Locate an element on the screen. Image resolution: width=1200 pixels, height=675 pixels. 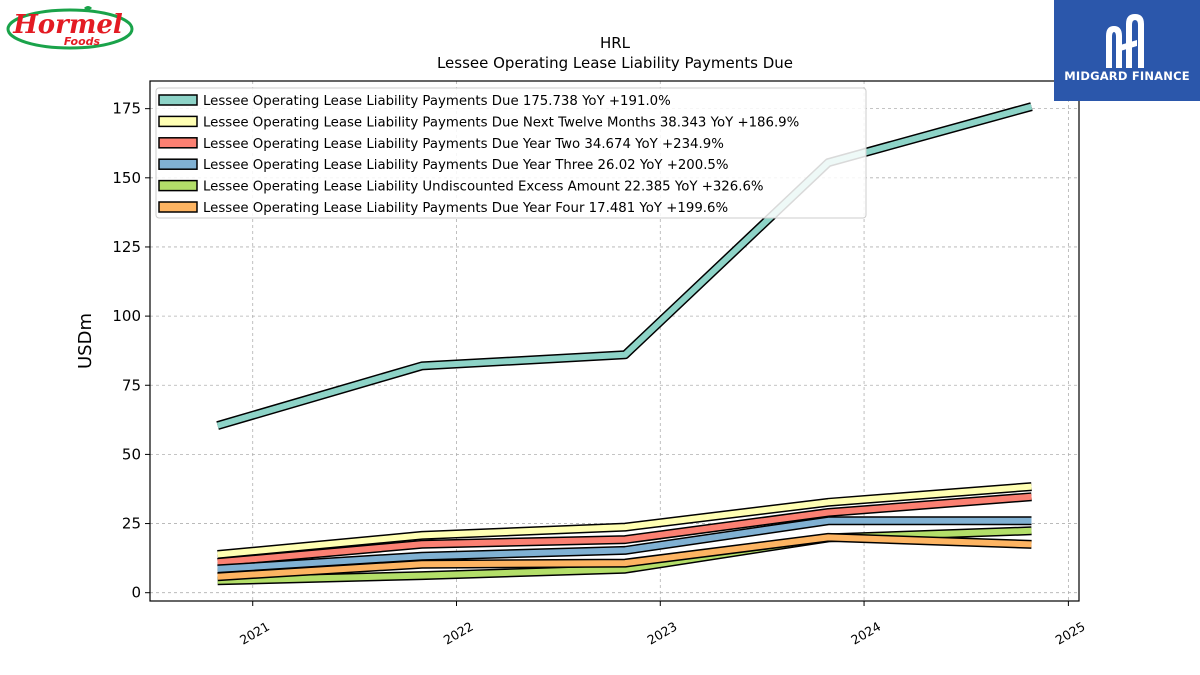
y-axis-label: USDm is located at coordinates (85, 341).